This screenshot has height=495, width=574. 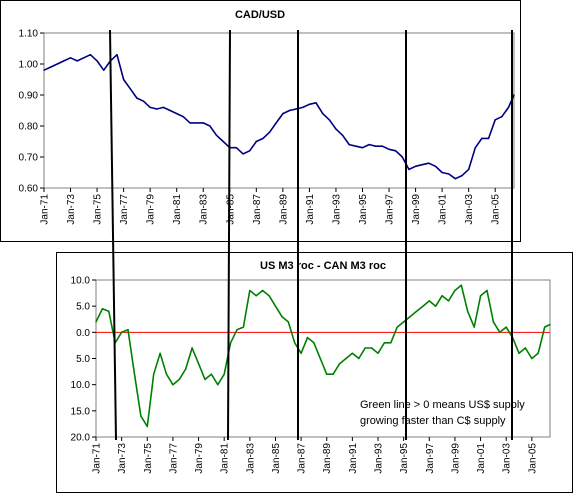 I want to click on m3-roc-x-tick-label: Jan-93, so click(x=379, y=458).